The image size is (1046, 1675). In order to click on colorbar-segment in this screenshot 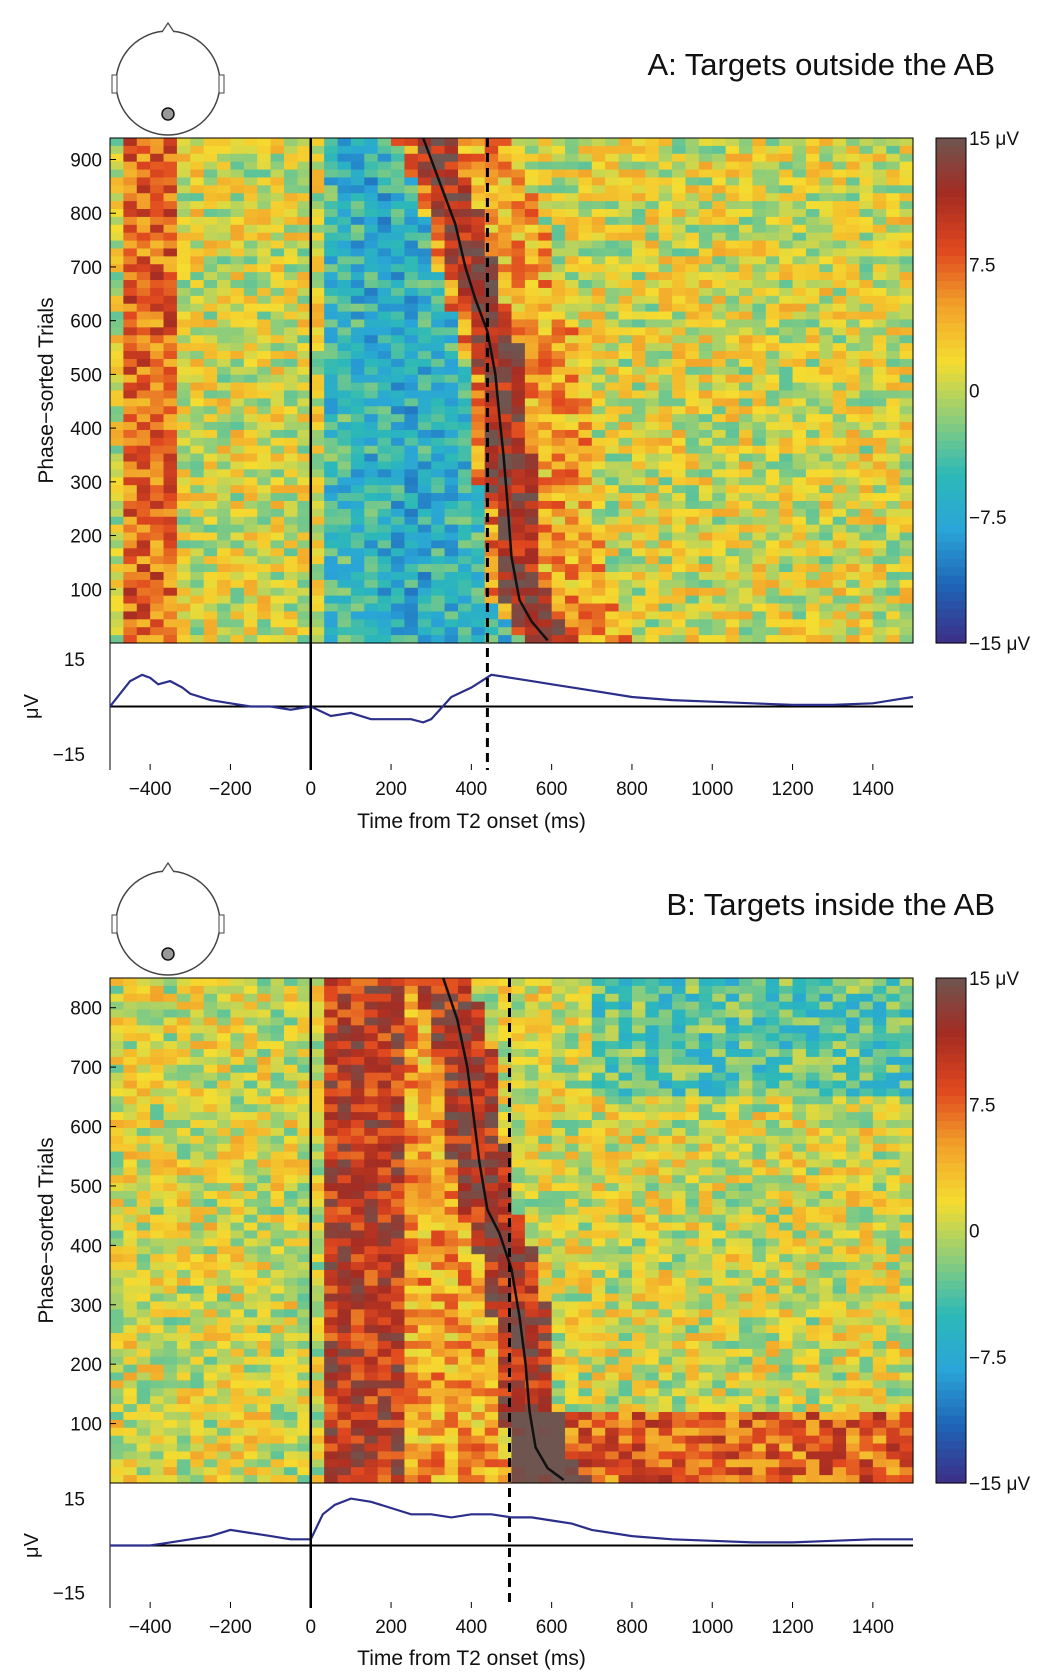, I will do `click(951, 193)`.